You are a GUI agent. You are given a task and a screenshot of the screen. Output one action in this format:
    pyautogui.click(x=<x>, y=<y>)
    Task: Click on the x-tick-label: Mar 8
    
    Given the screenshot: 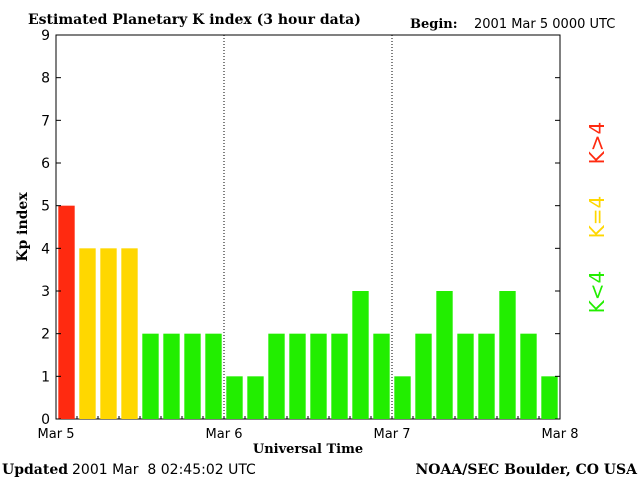 What is the action you would take?
    pyautogui.click(x=560, y=434)
    